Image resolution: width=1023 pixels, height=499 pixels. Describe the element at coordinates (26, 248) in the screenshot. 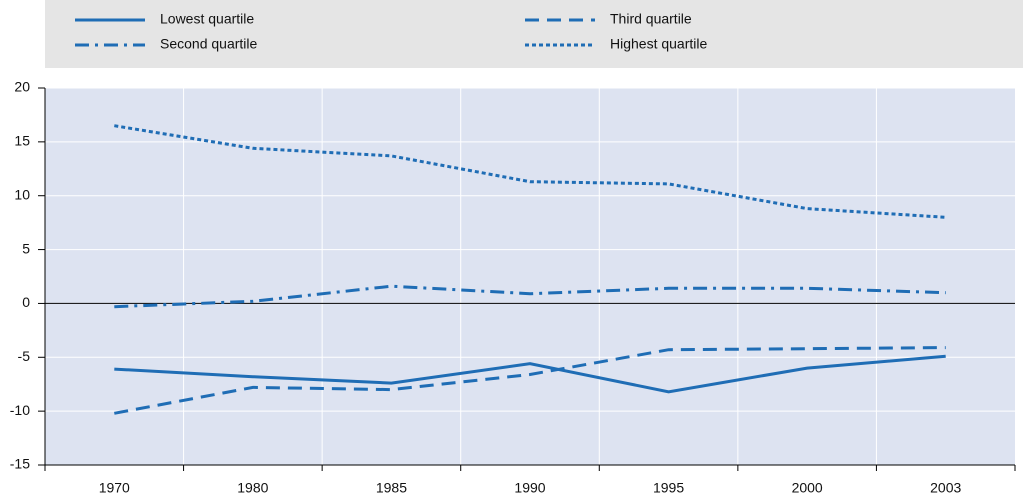

I see `y-tick-label: 5` at that location.